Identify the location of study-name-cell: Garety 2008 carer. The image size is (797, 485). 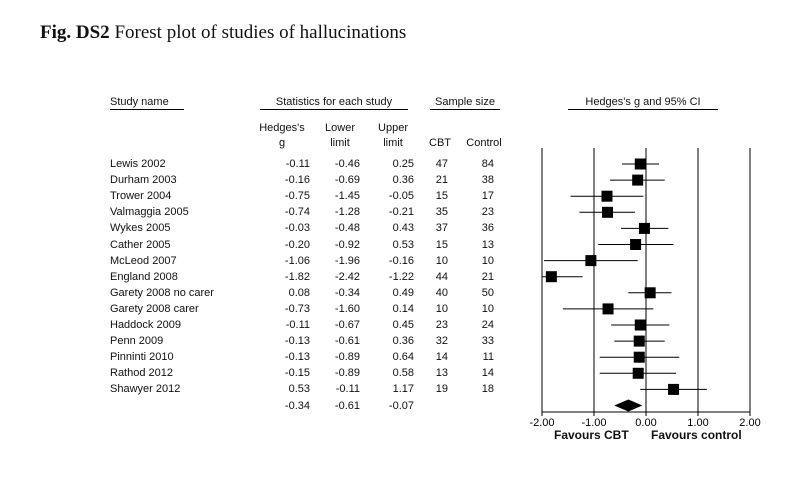
(154, 308).